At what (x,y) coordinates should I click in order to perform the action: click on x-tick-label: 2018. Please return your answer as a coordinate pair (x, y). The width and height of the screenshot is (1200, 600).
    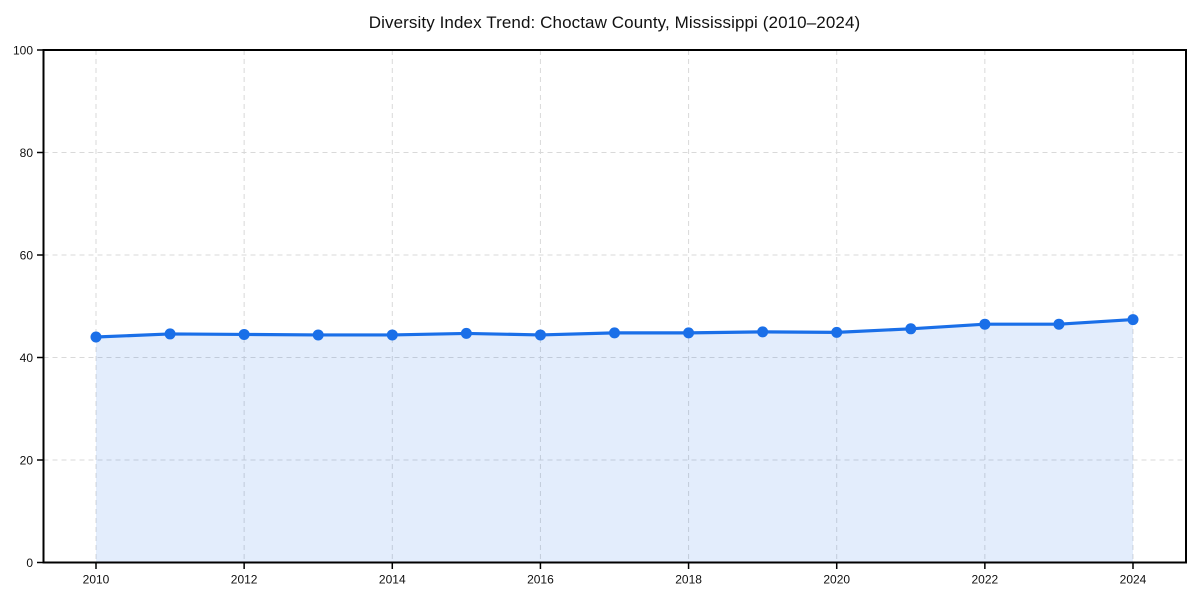
    Looking at the image, I should click on (688, 580).